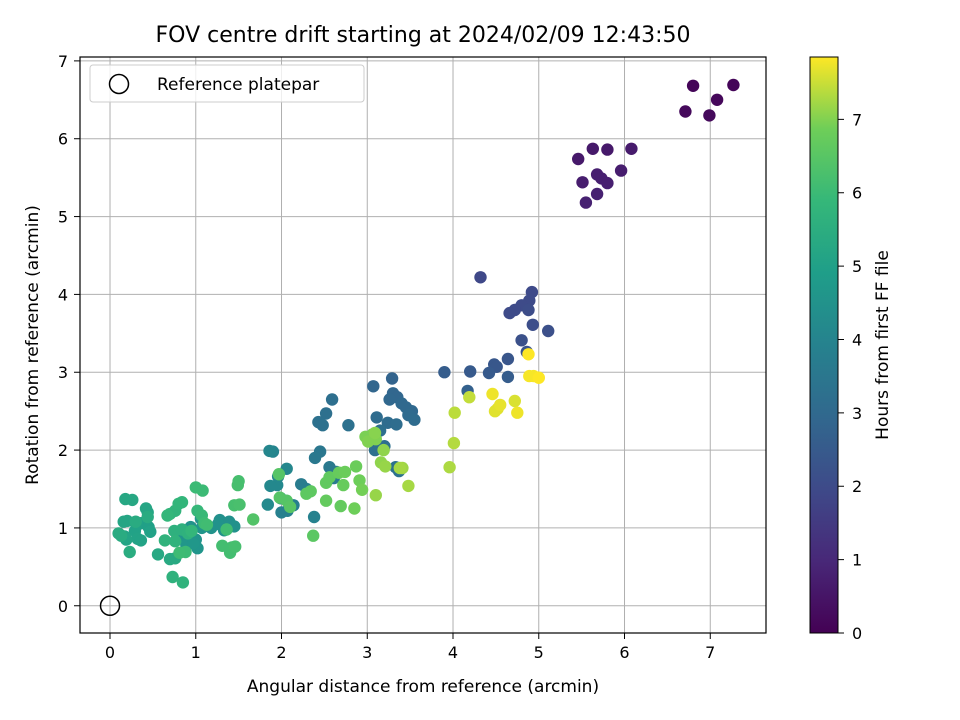  Describe the element at coordinates (63, 139) in the screenshot. I see `y-tick-label: 6` at that location.